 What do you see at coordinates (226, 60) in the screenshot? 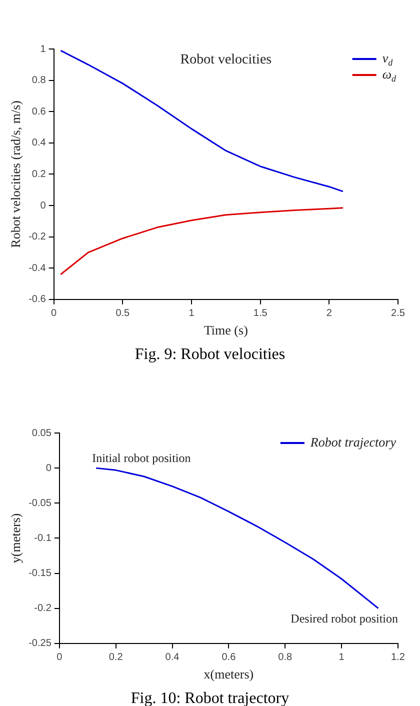
I see `chart-title: Robot velocities` at bounding box center [226, 60].